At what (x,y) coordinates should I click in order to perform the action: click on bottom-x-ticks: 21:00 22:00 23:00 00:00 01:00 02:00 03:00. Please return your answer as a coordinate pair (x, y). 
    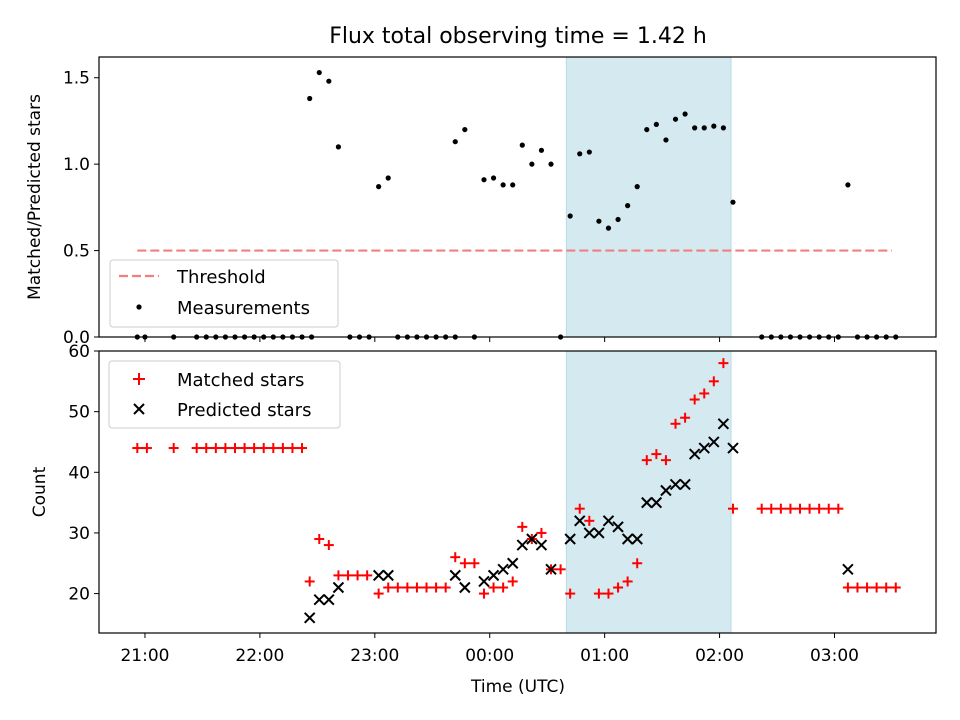
    Looking at the image, I should click on (489, 649).